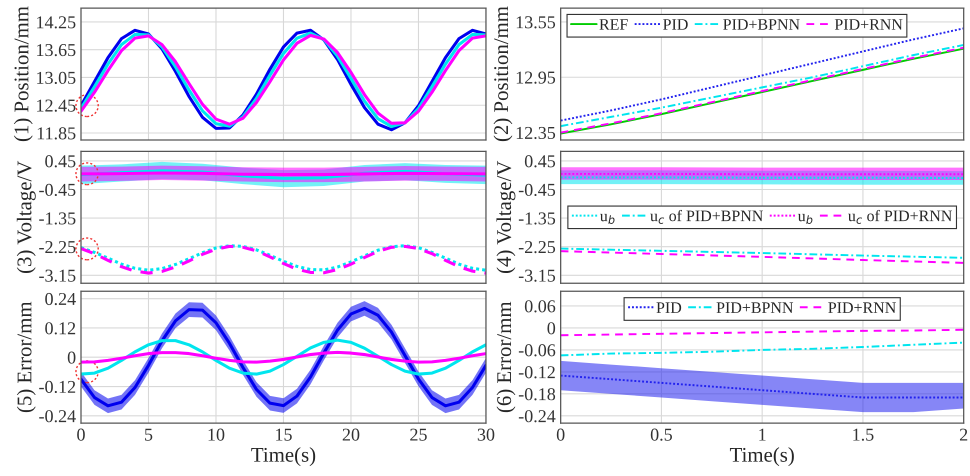 This screenshot has width=970, height=476. I want to click on y-tick-label: 0.06, so click(540, 306).